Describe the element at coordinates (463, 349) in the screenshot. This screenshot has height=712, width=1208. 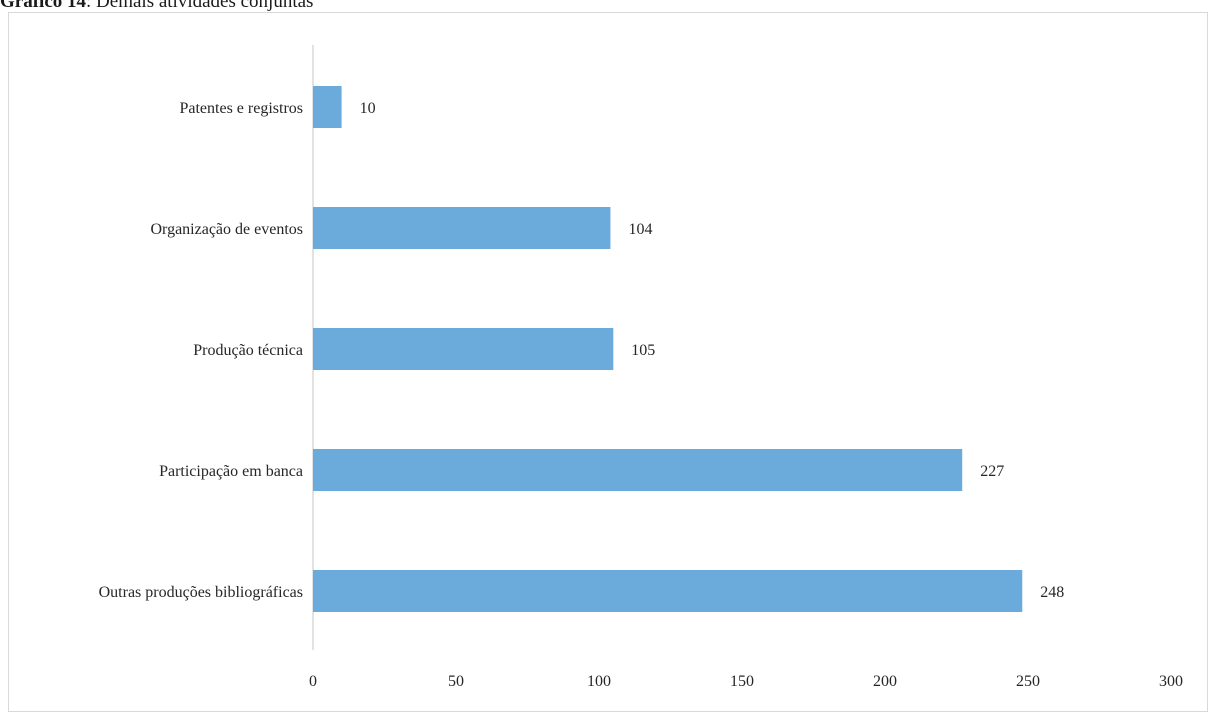
I see `bar-producao-tecnica` at that location.